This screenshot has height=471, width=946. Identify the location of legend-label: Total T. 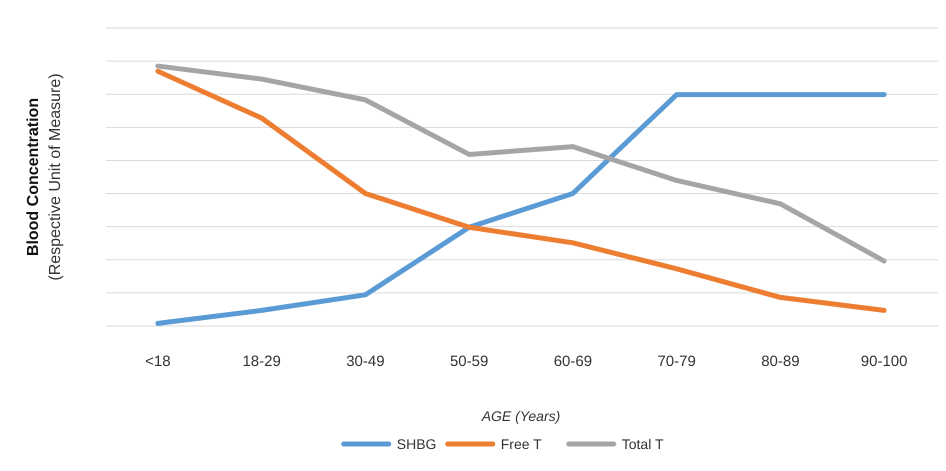
(643, 444).